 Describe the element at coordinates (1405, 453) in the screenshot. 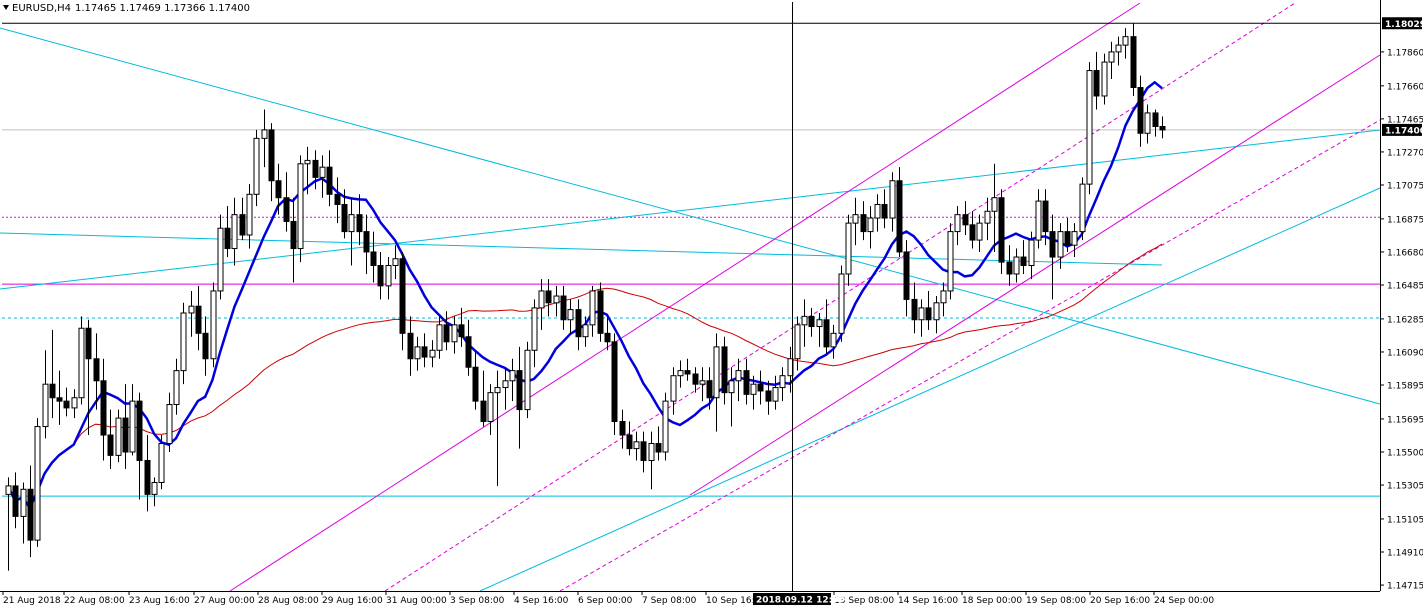

I see `price-tick-label: 1.15500` at that location.